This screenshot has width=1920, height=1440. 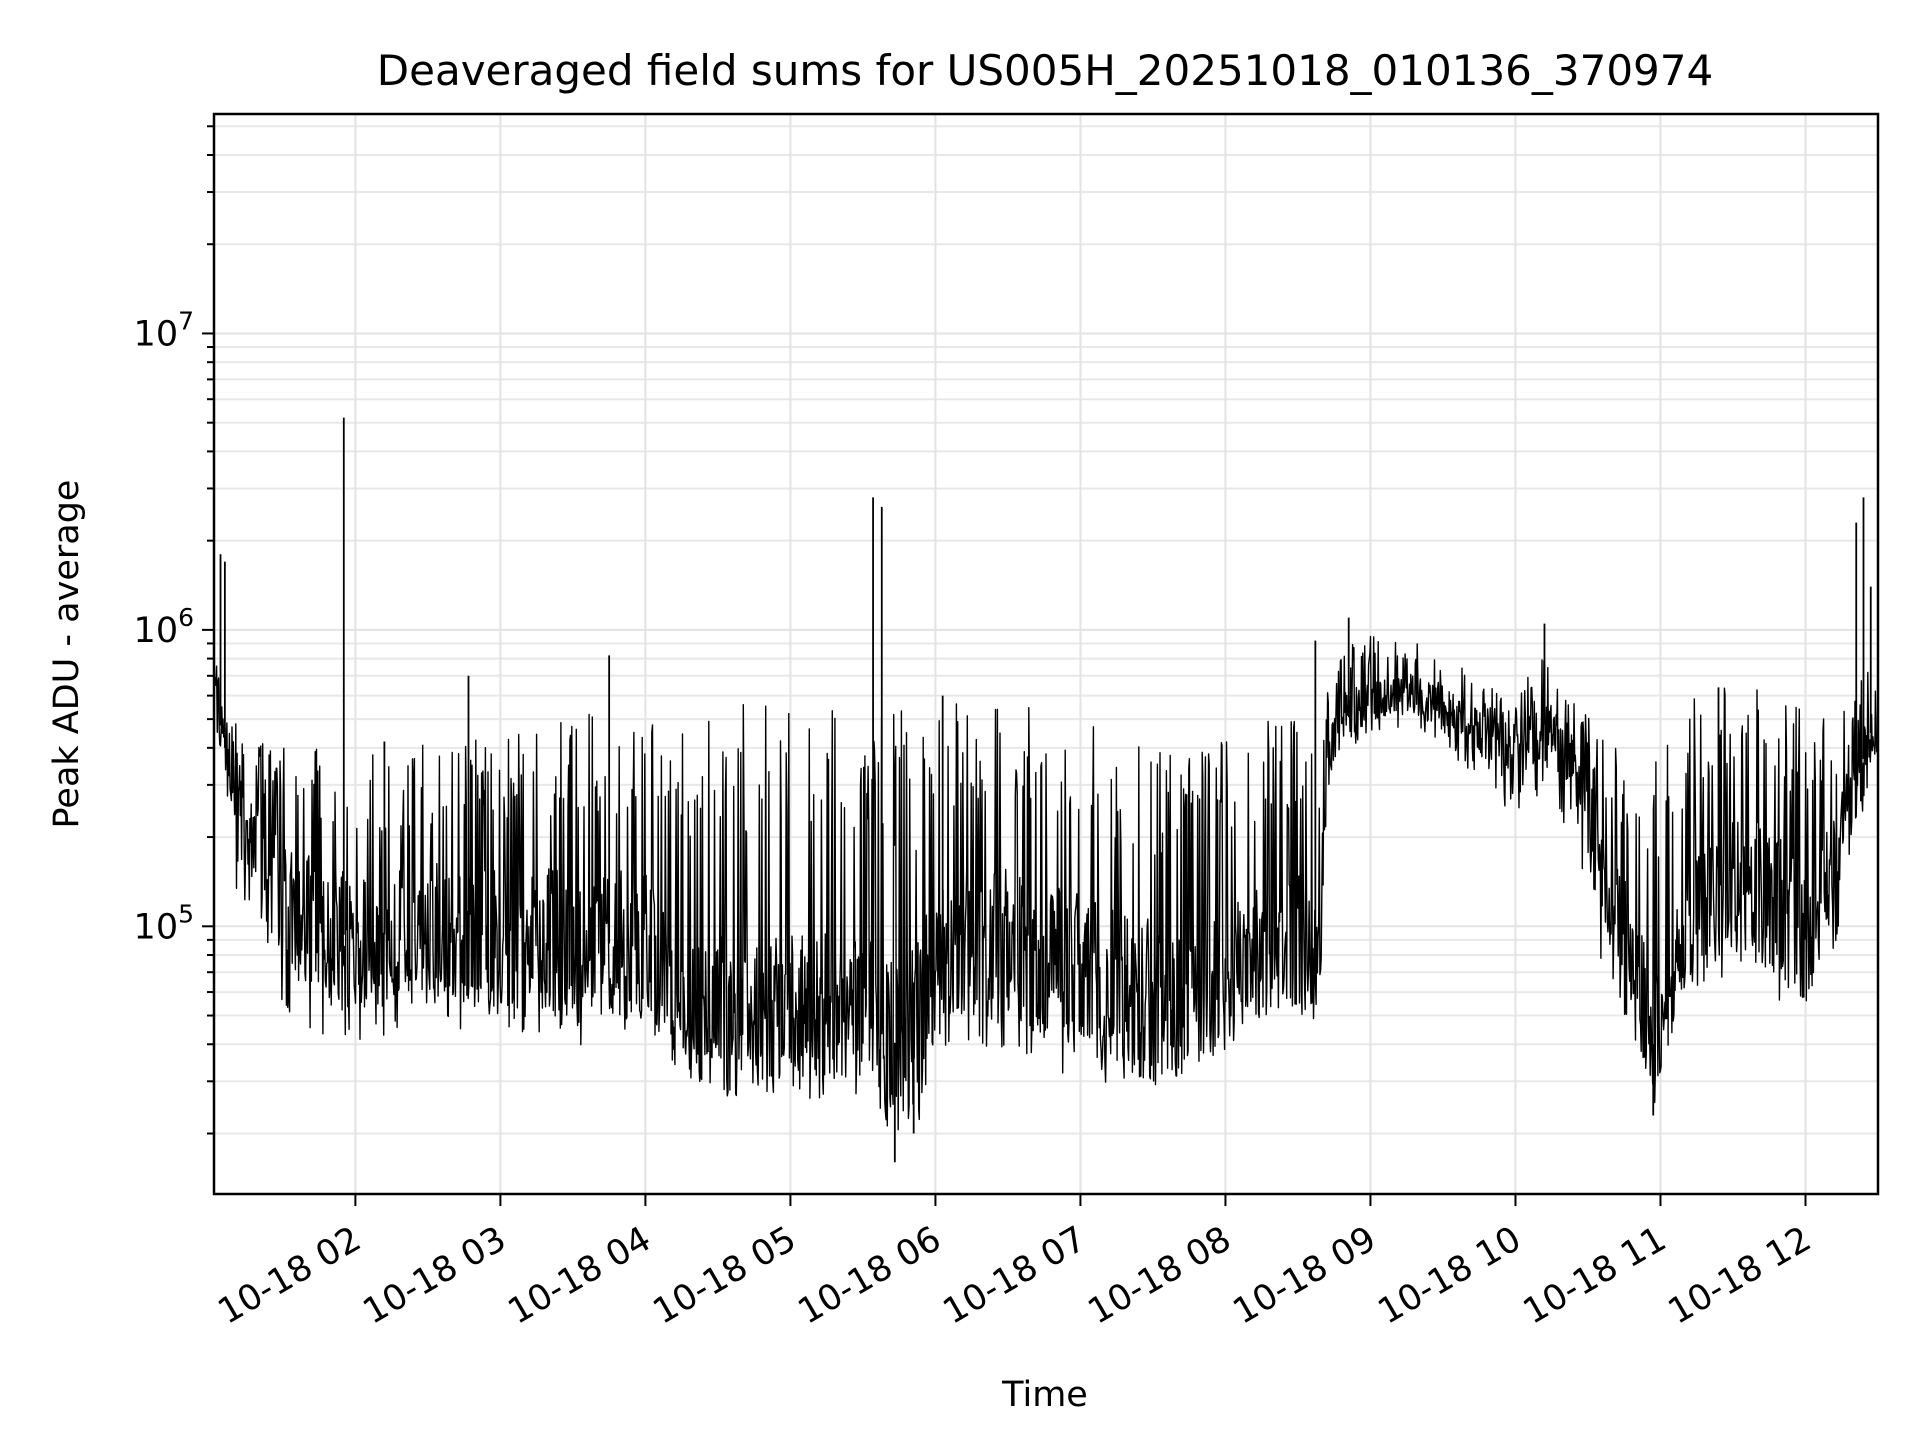 I want to click on x-axis-label: Time, so click(x=1044, y=1395).